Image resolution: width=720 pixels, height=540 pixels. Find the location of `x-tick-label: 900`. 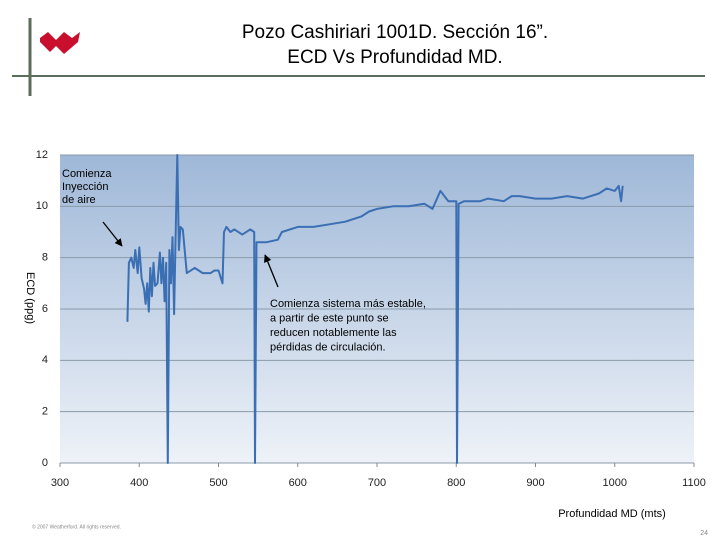

x-tick-label: 900 is located at coordinates (535, 483).